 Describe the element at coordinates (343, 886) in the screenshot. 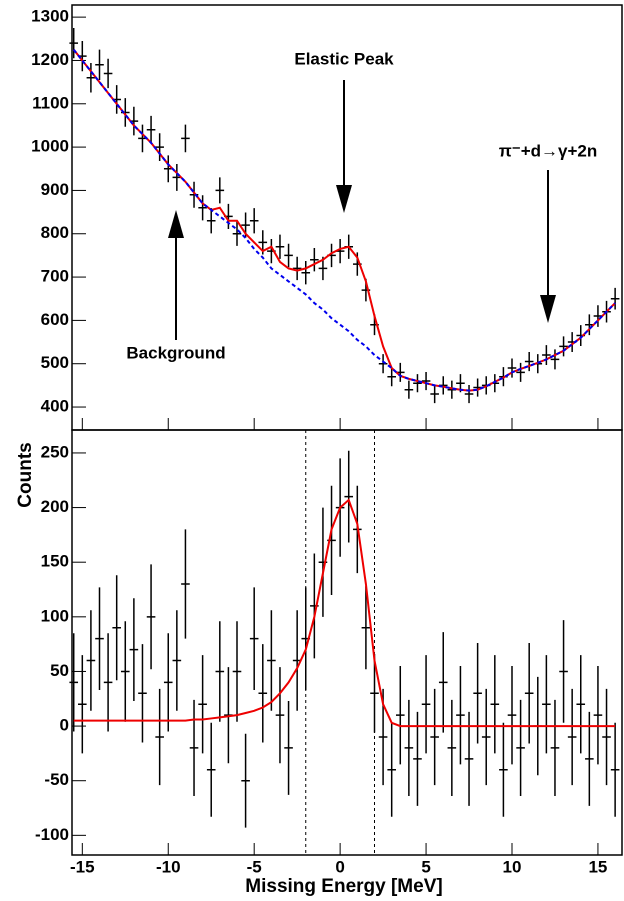

I see `x-axis-label: Missing Energy [MeV]` at that location.